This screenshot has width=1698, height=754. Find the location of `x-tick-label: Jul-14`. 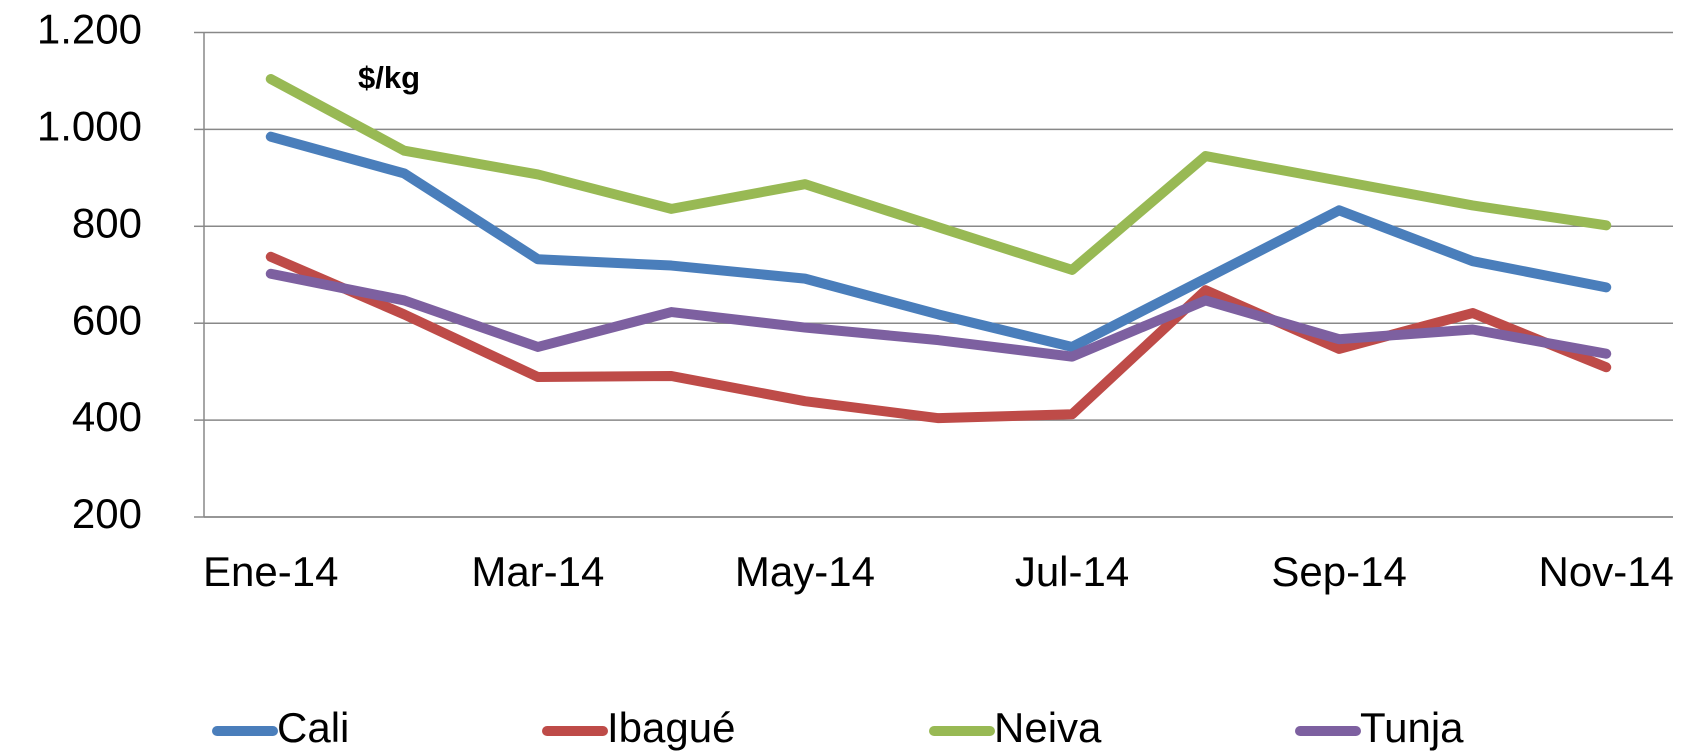

x-tick-label: Jul-14 is located at coordinates (1072, 571).